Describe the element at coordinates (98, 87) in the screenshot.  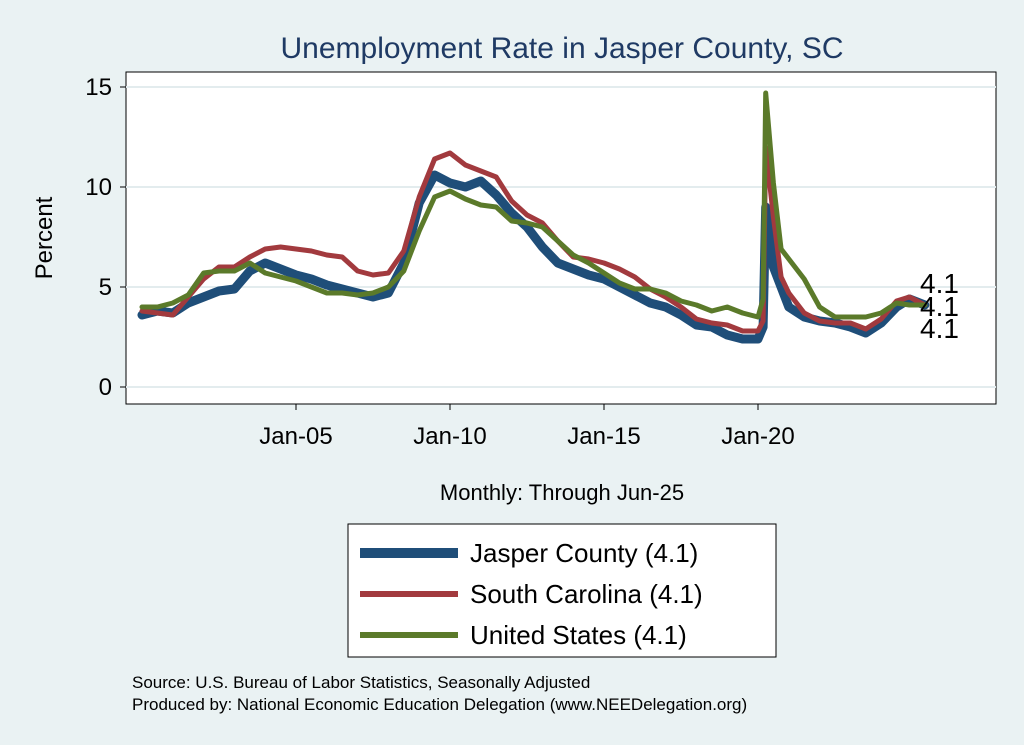
I see `y-tick-label: 15` at that location.